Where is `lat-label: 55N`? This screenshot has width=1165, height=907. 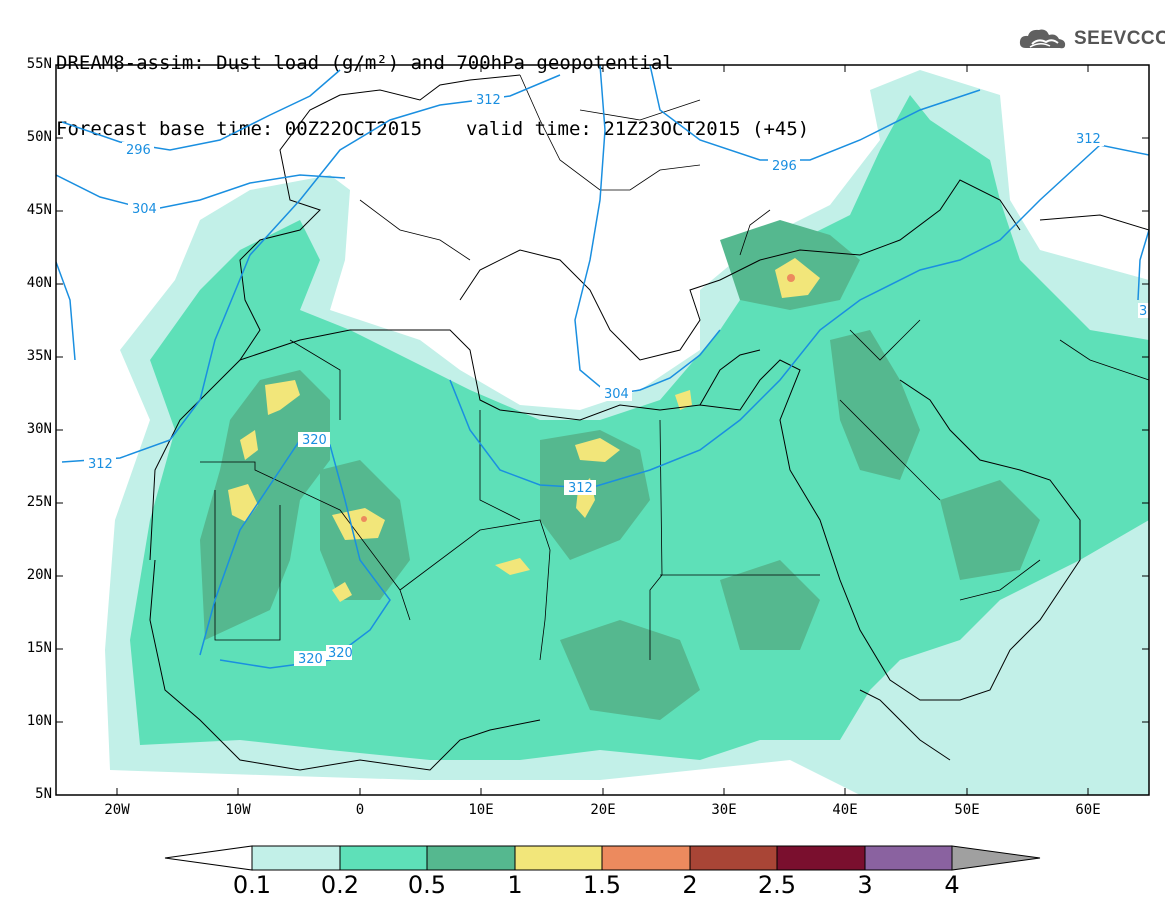 lat-label: 55N is located at coordinates (39, 64).